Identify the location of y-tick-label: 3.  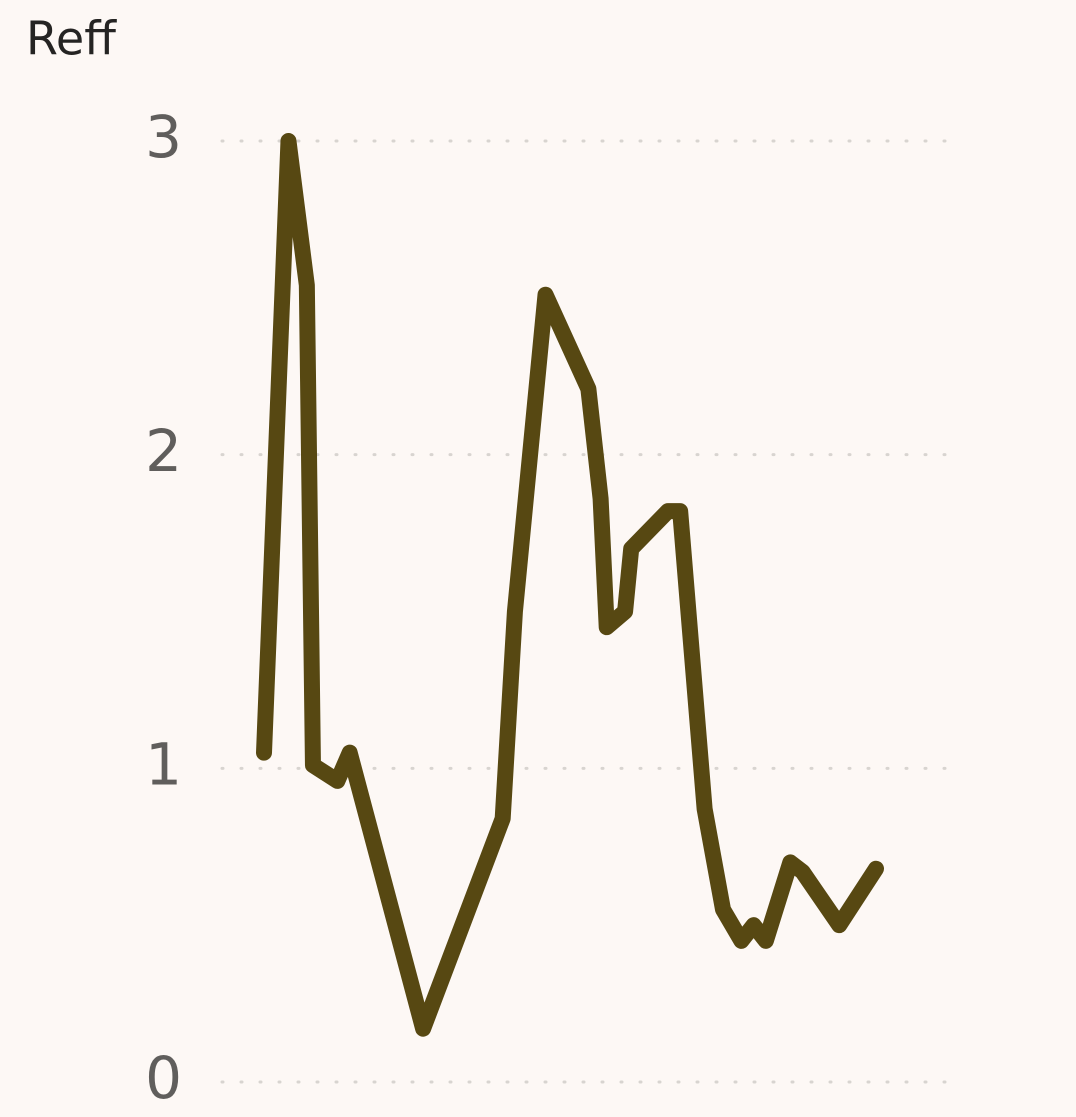
(163, 137).